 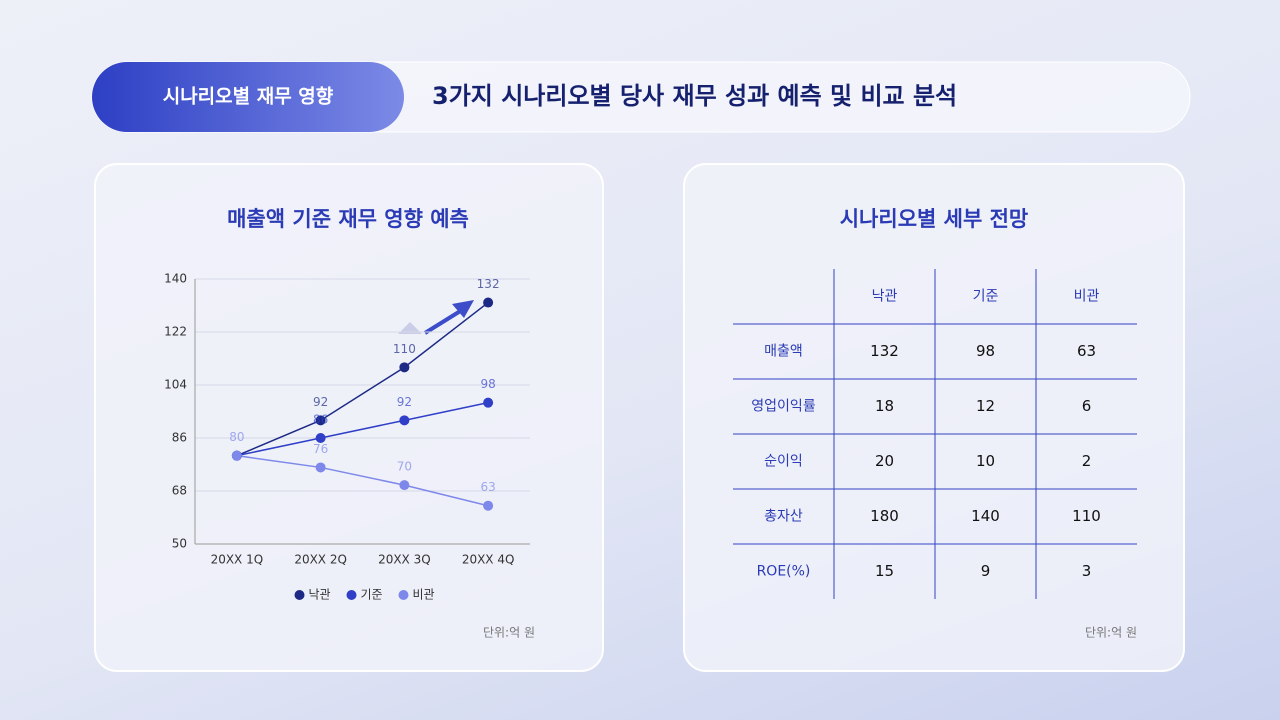 What do you see at coordinates (175, 279) in the screenshot?
I see `y-tick-label: 140` at bounding box center [175, 279].